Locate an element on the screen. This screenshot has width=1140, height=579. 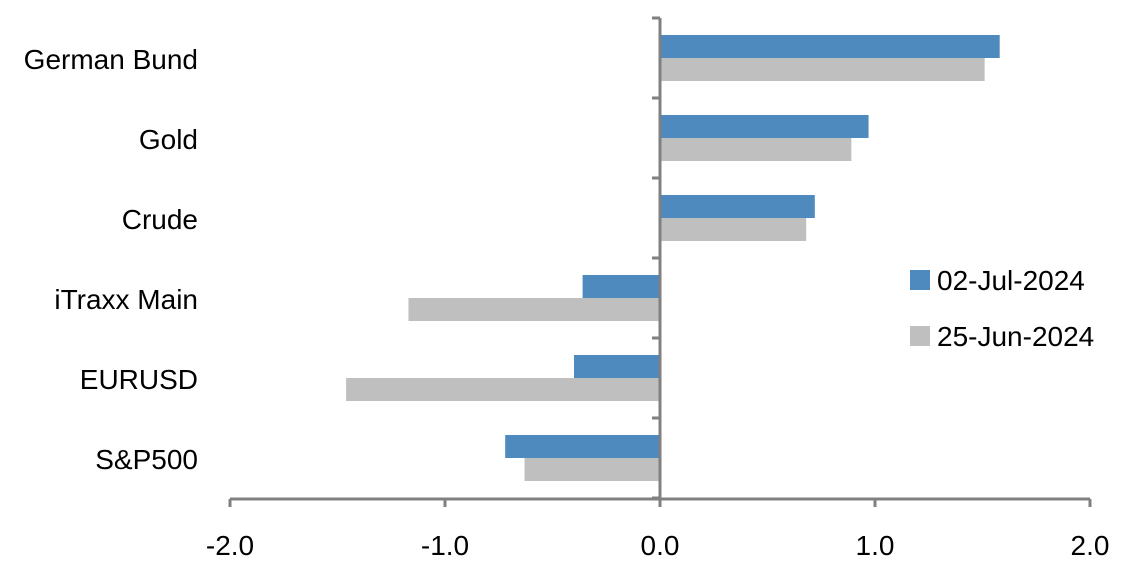
x-tick-label: 1.0 is located at coordinates (875, 545).